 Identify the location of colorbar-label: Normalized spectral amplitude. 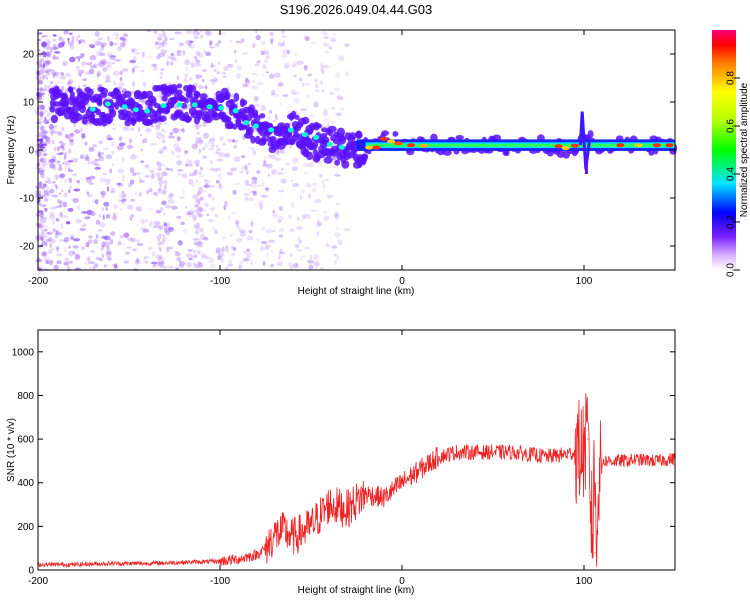
(744, 149).